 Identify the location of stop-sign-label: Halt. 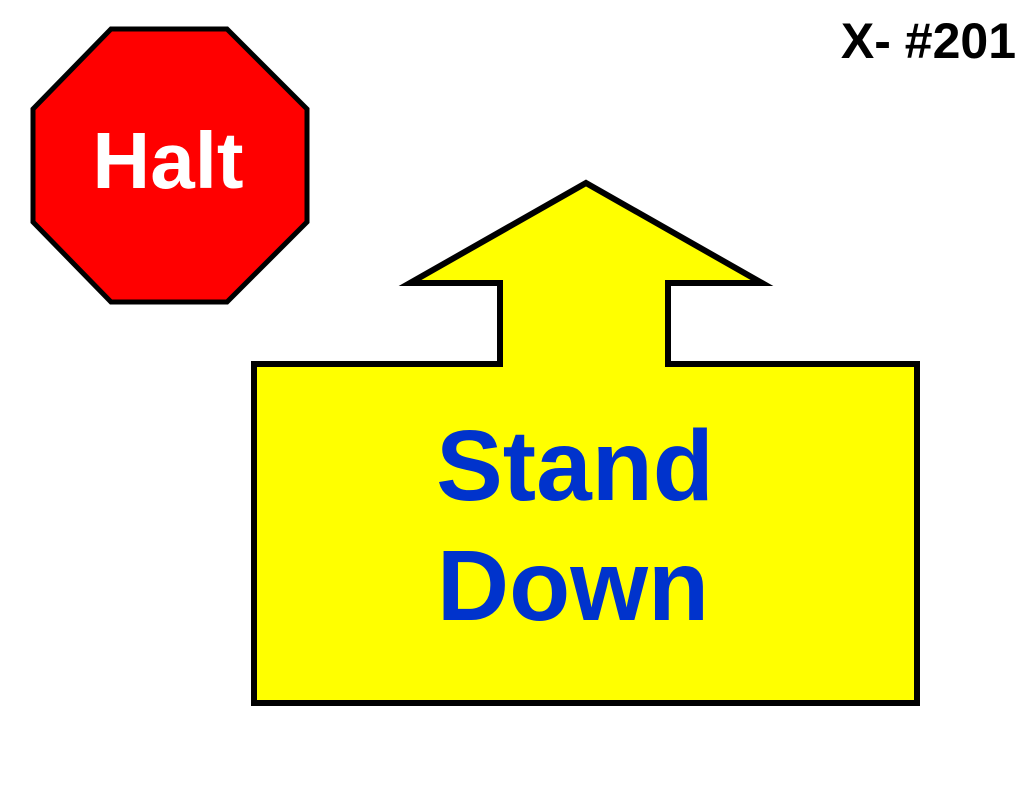
(167, 160).